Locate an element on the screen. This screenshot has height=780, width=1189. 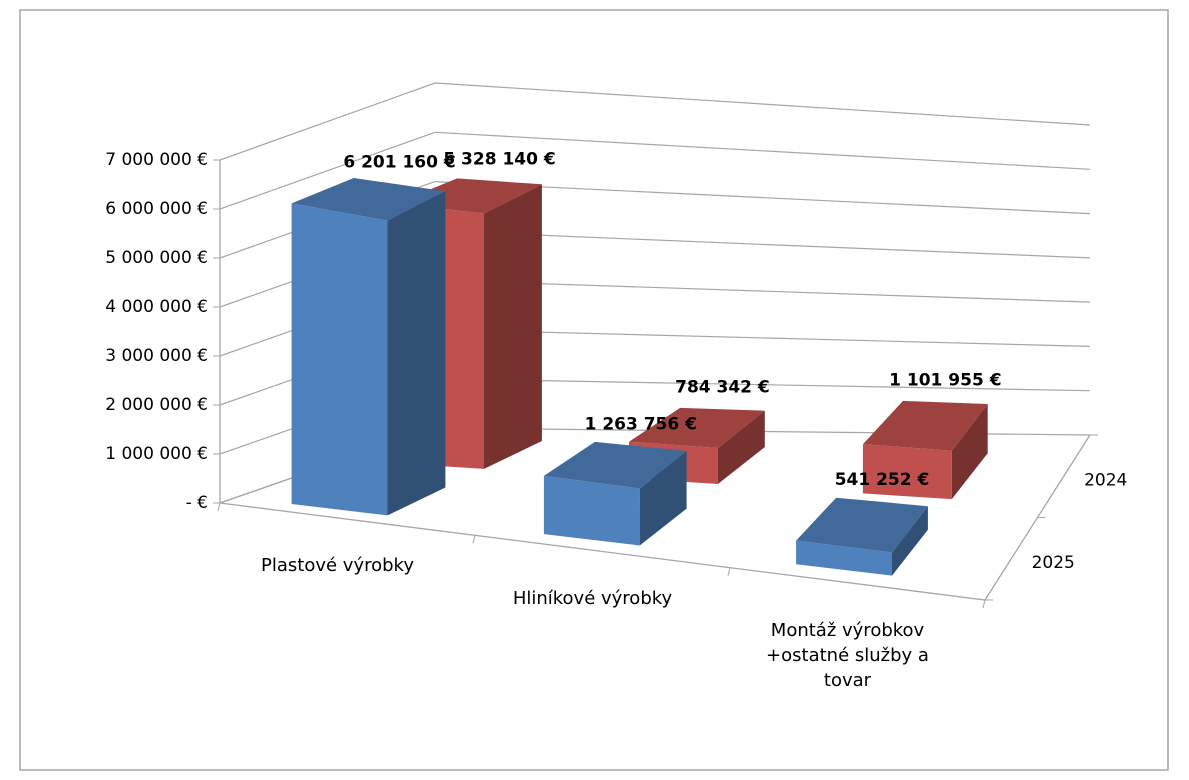
y-tick-label: - € is located at coordinates (197, 503).